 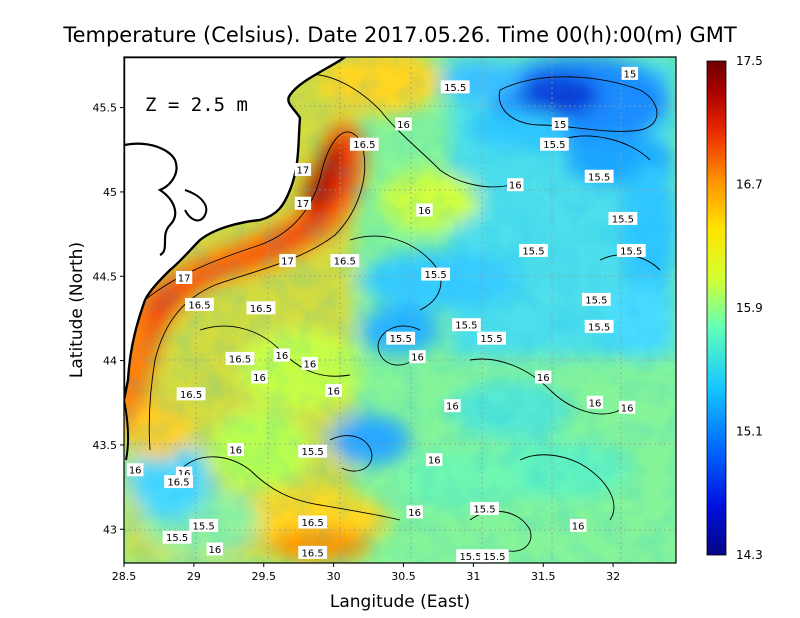 I want to click on x-tick-label: 32, so click(x=613, y=576).